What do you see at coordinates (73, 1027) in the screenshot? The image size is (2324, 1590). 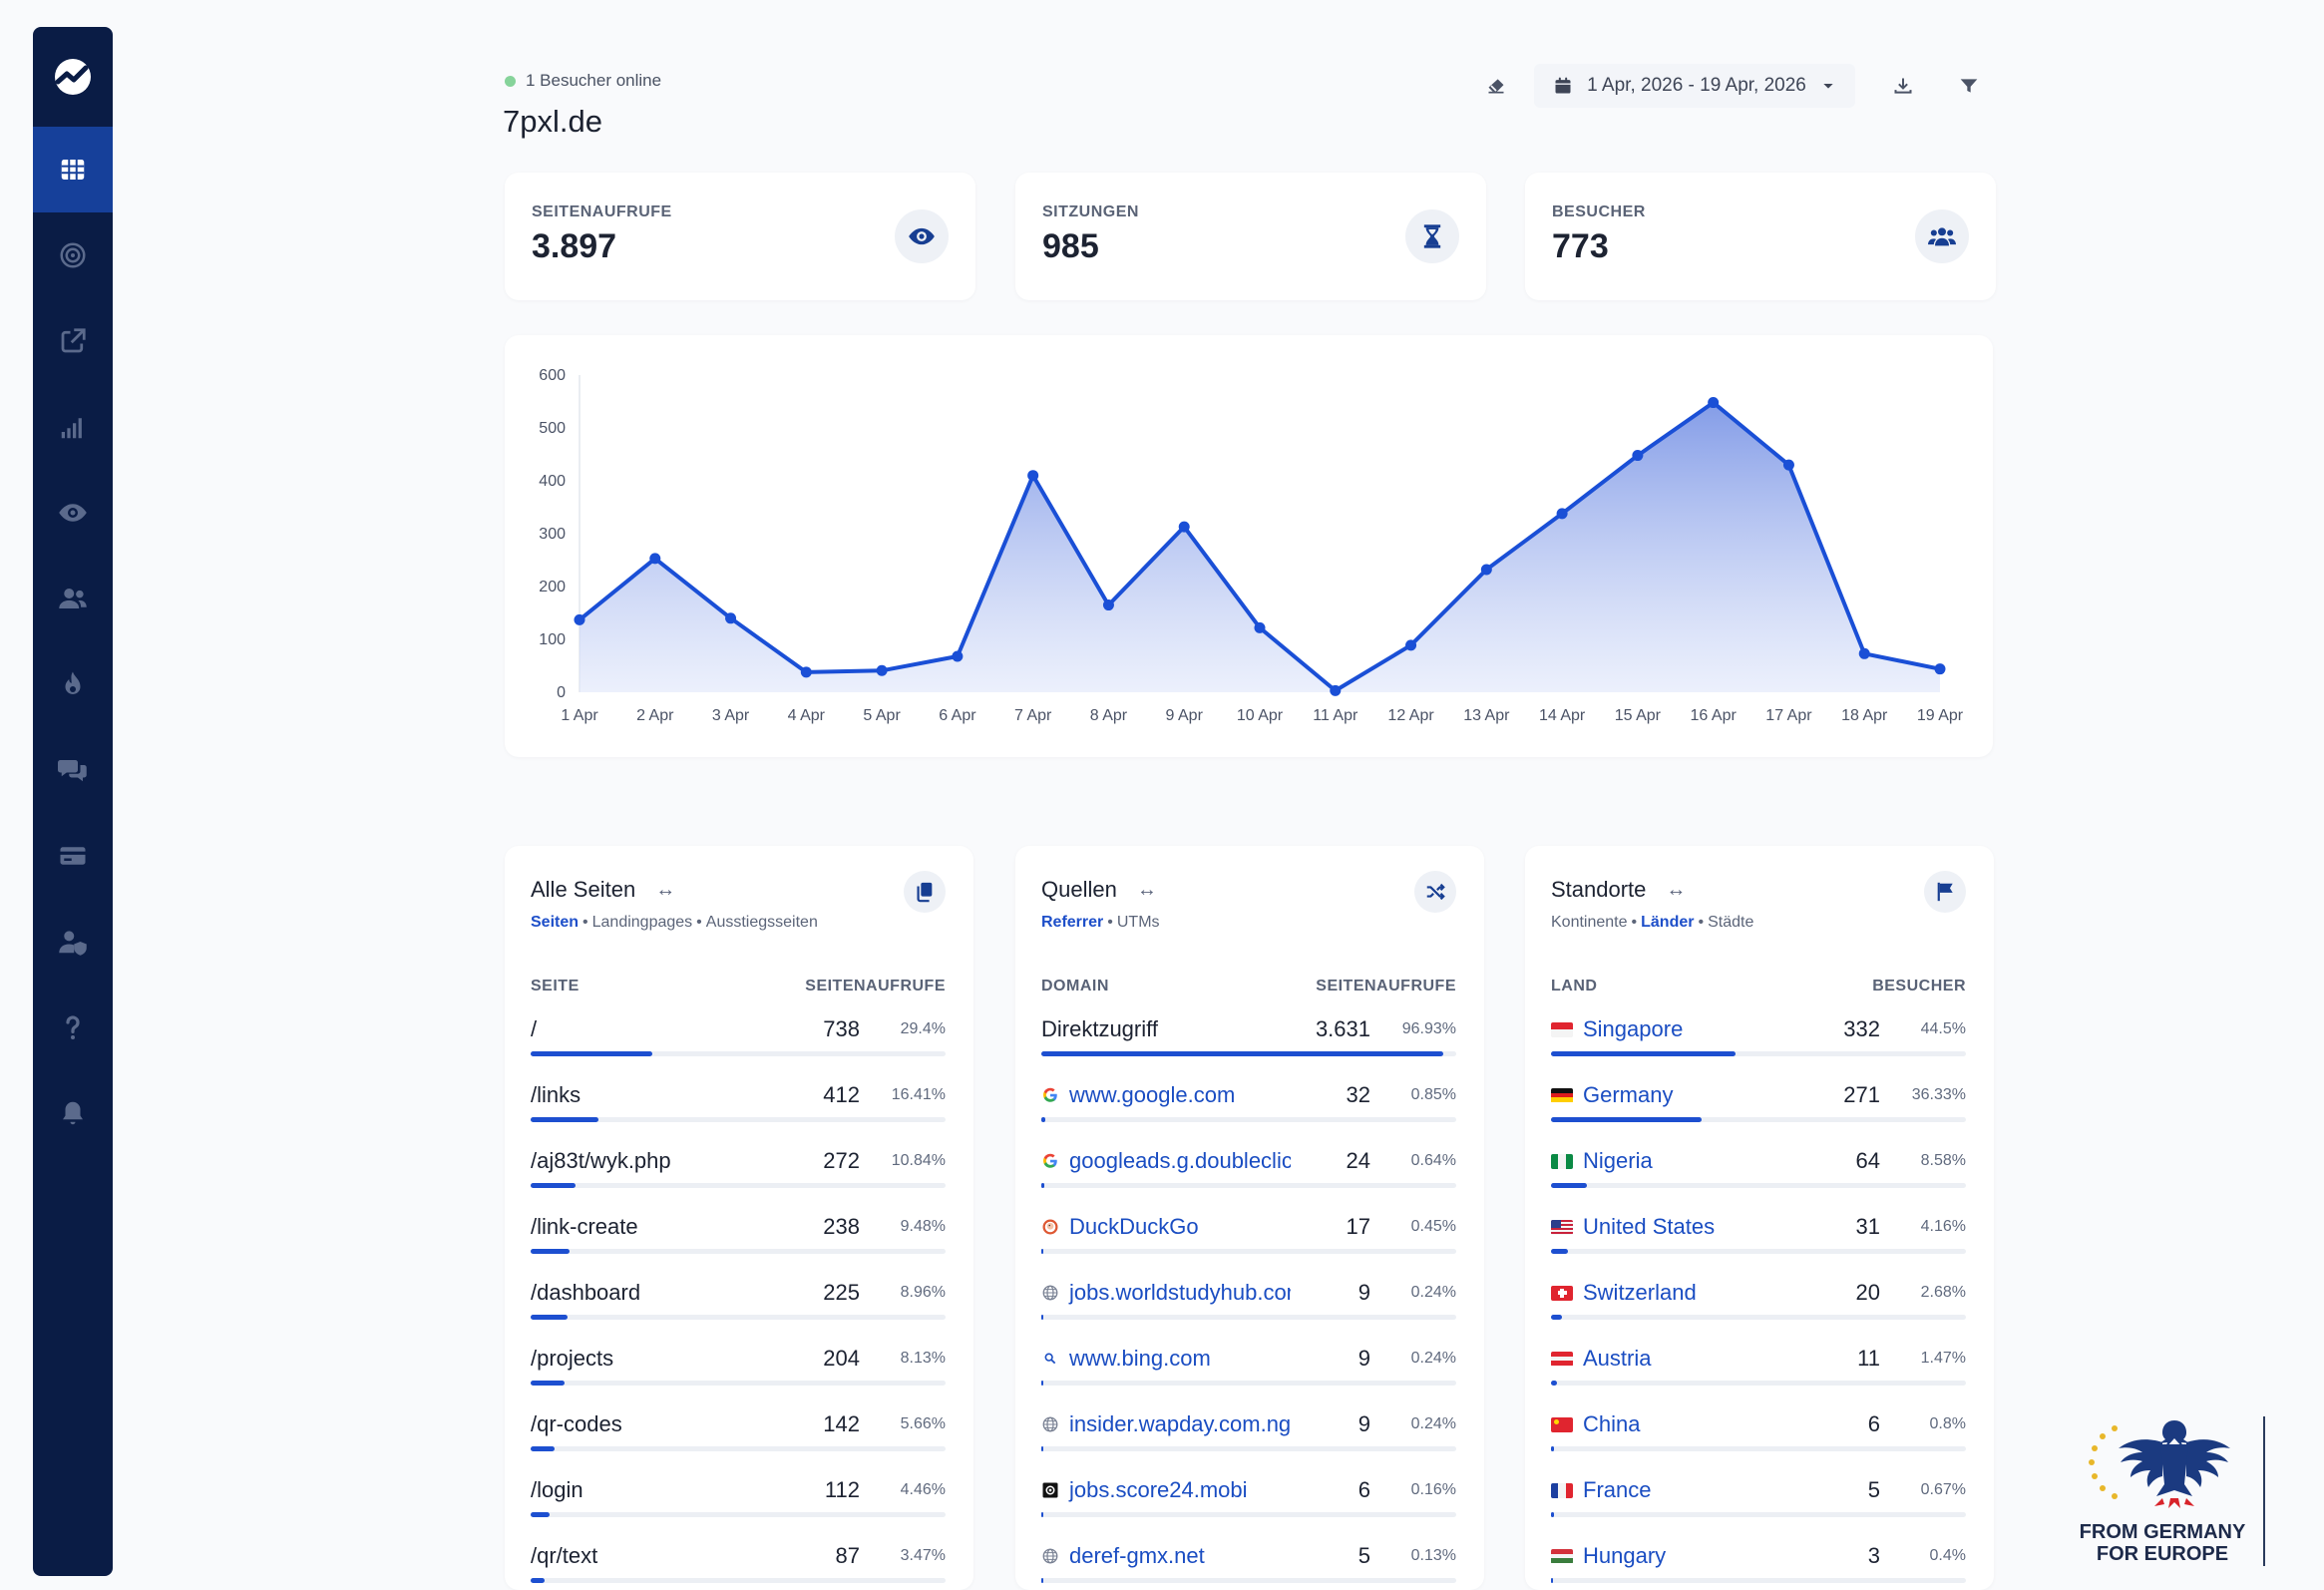 I see `sidebar-item-help` at bounding box center [73, 1027].